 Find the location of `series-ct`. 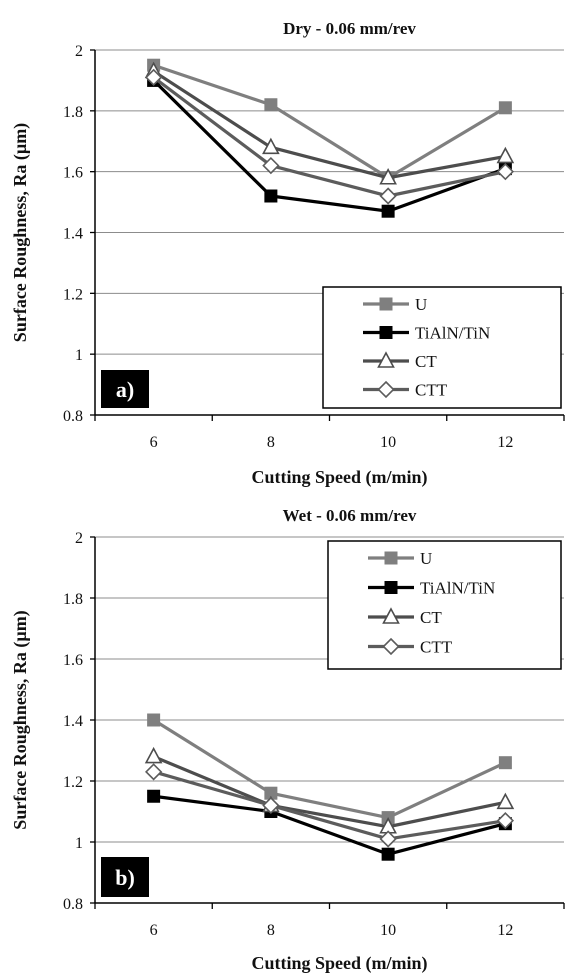

series-ct is located at coordinates (329, 790).